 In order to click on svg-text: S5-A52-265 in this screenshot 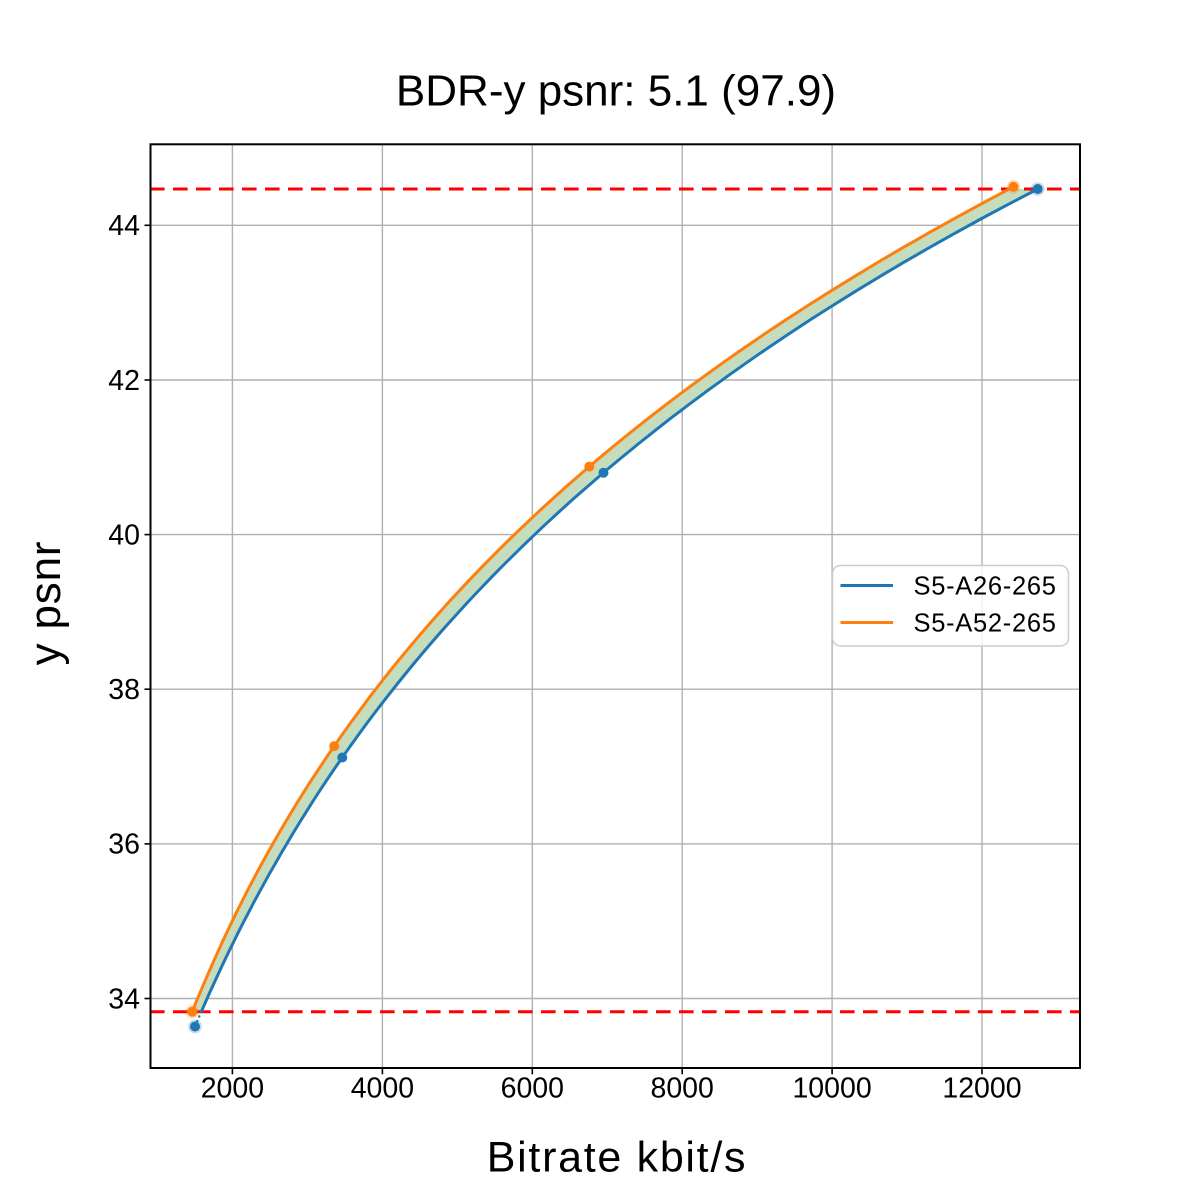, I will do `click(985, 624)`.